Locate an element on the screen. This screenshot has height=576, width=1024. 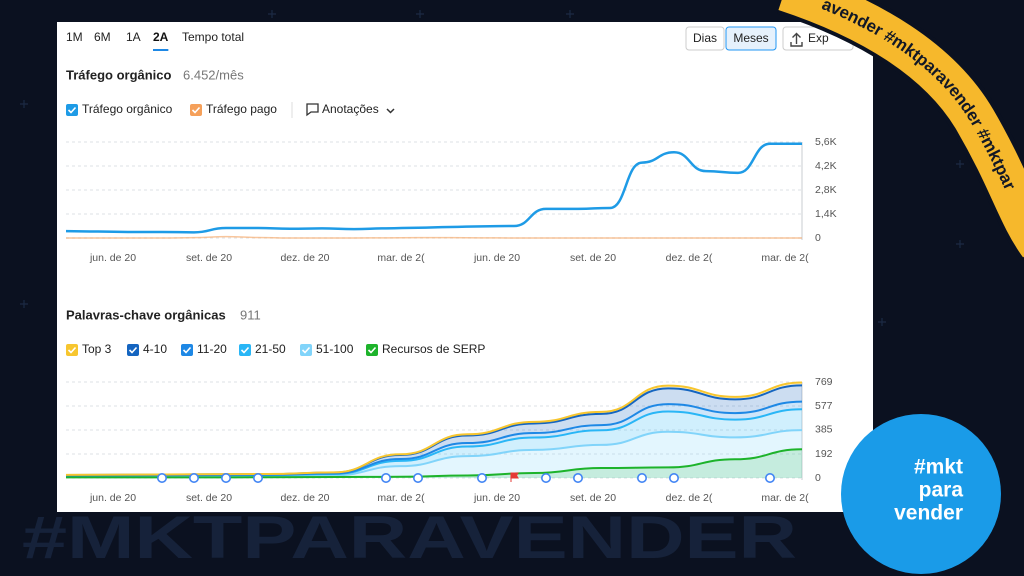
legend-label: Tráfego orgânico is located at coordinates (127, 109).